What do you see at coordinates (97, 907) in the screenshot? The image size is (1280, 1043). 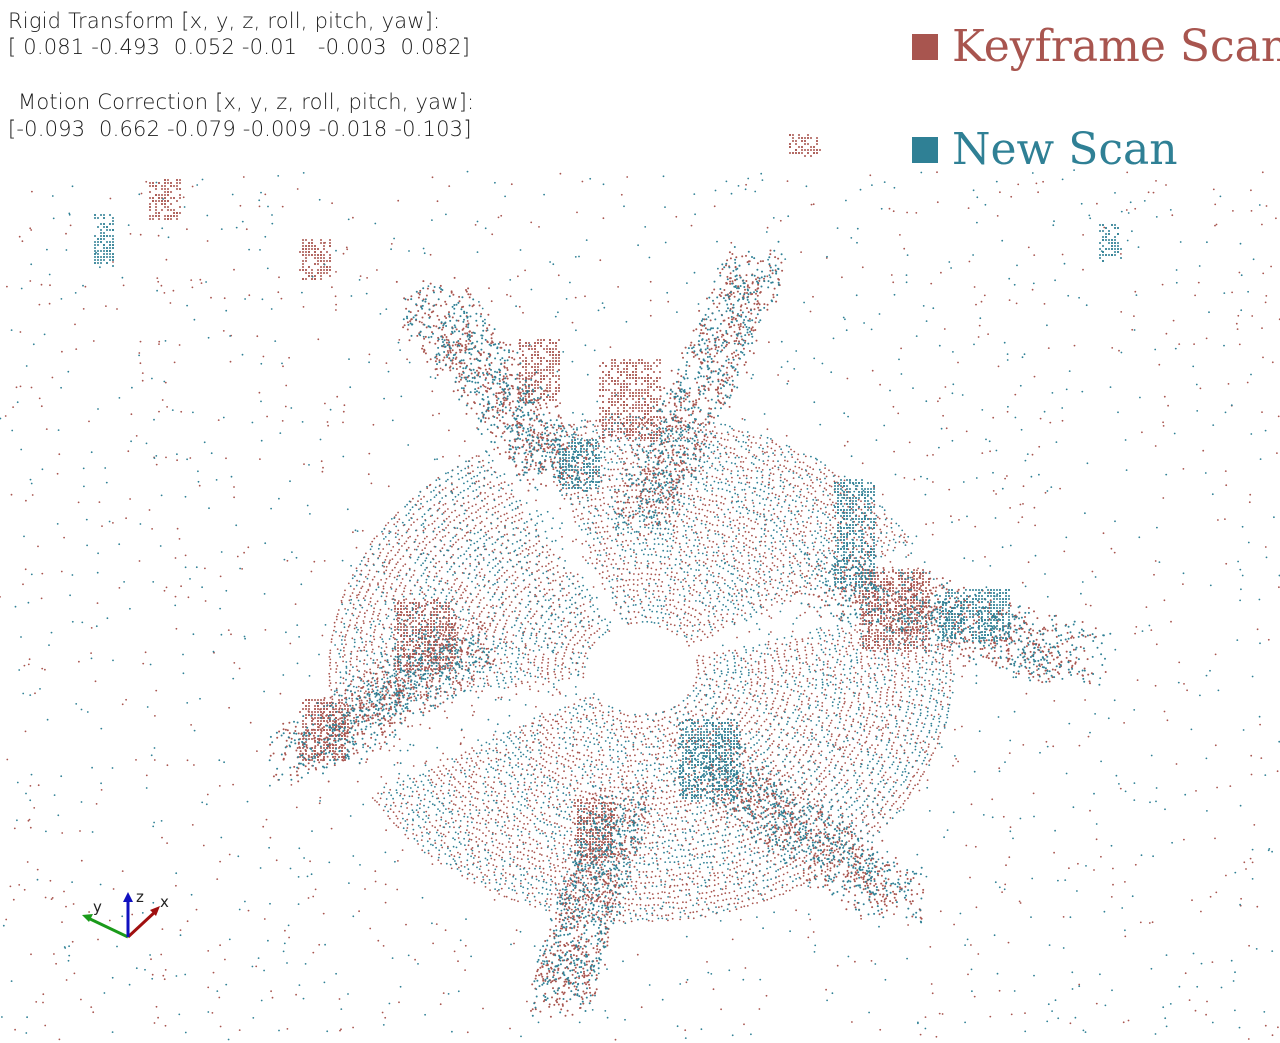 I see `y-axis-label: y` at bounding box center [97, 907].